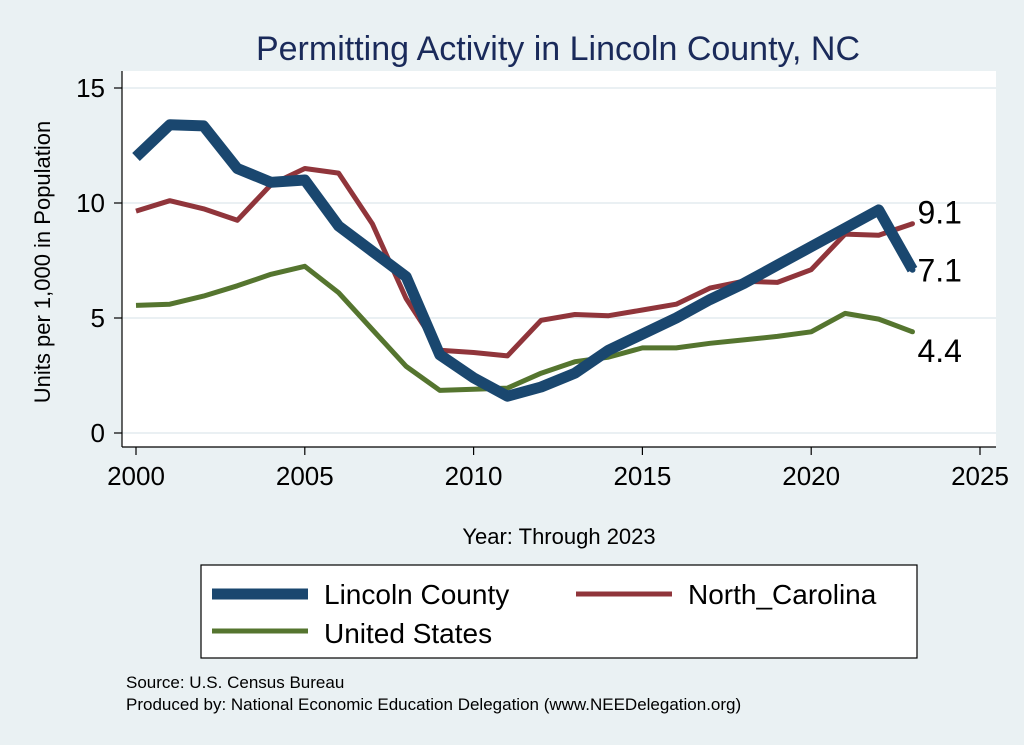 The width and height of the screenshot is (1024, 745). Describe the element at coordinates (524, 328) in the screenshot. I see `series-line-united-states` at that location.